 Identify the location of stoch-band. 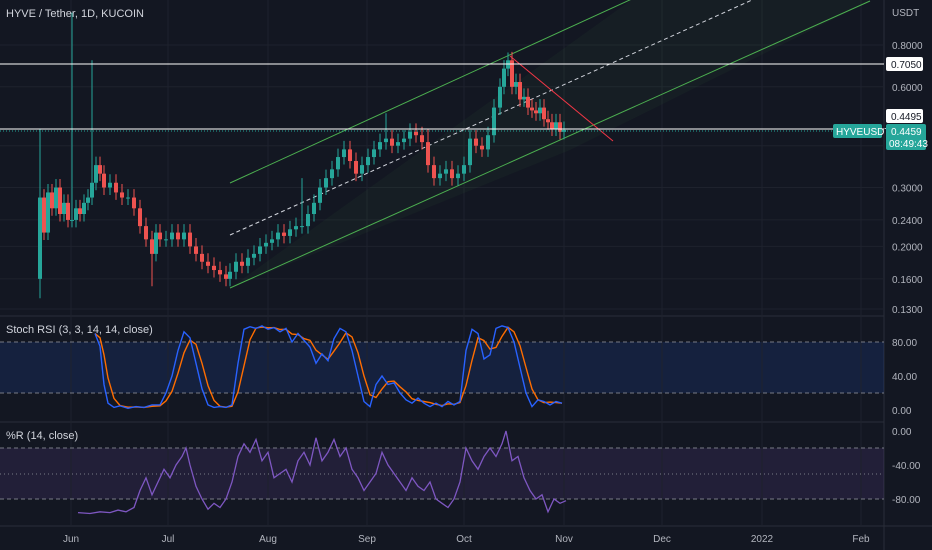
(442, 367).